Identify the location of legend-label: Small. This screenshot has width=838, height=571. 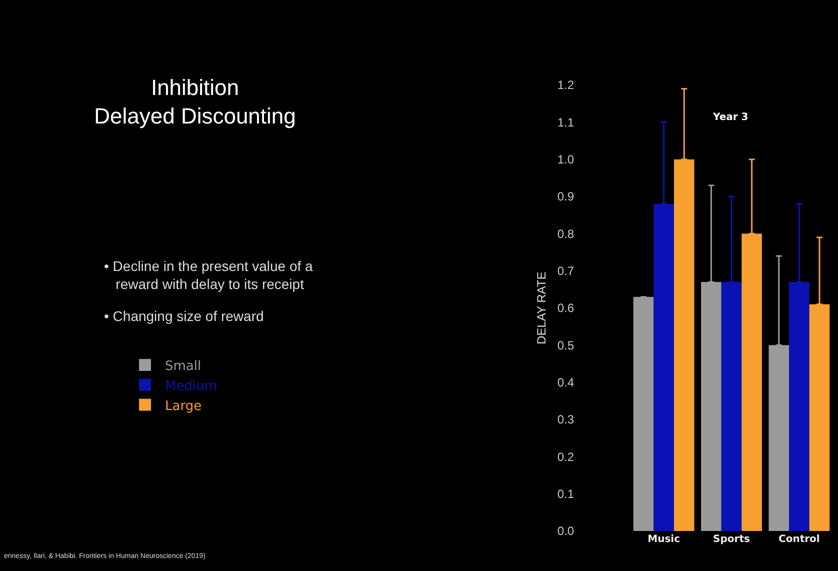
(183, 366).